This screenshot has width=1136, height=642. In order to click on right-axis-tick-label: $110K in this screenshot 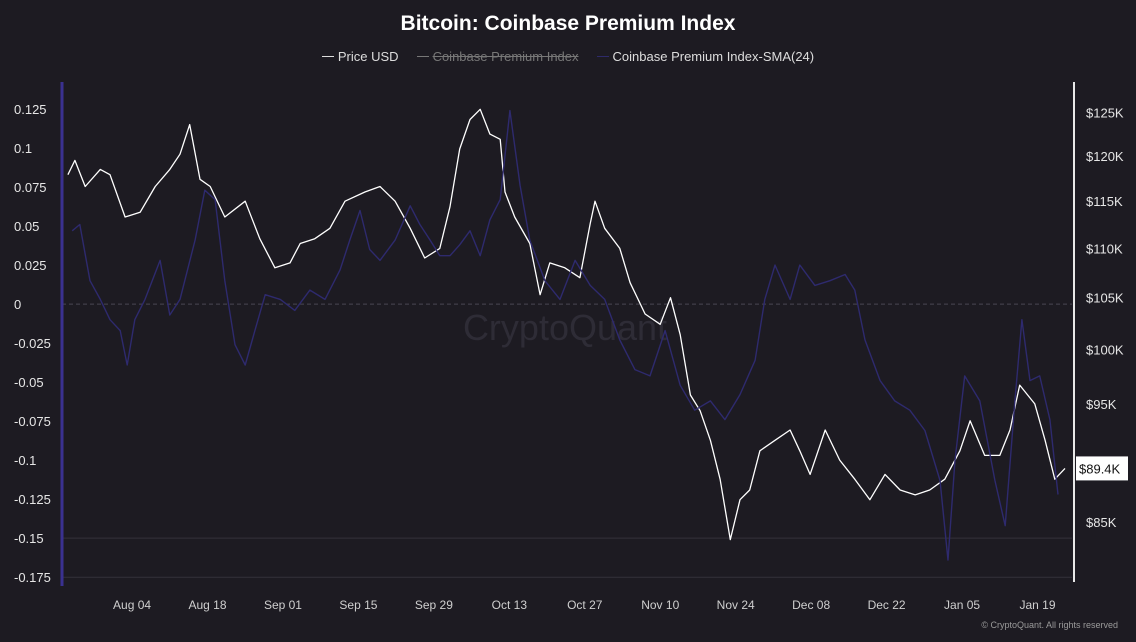, I will do `click(1104, 248)`.